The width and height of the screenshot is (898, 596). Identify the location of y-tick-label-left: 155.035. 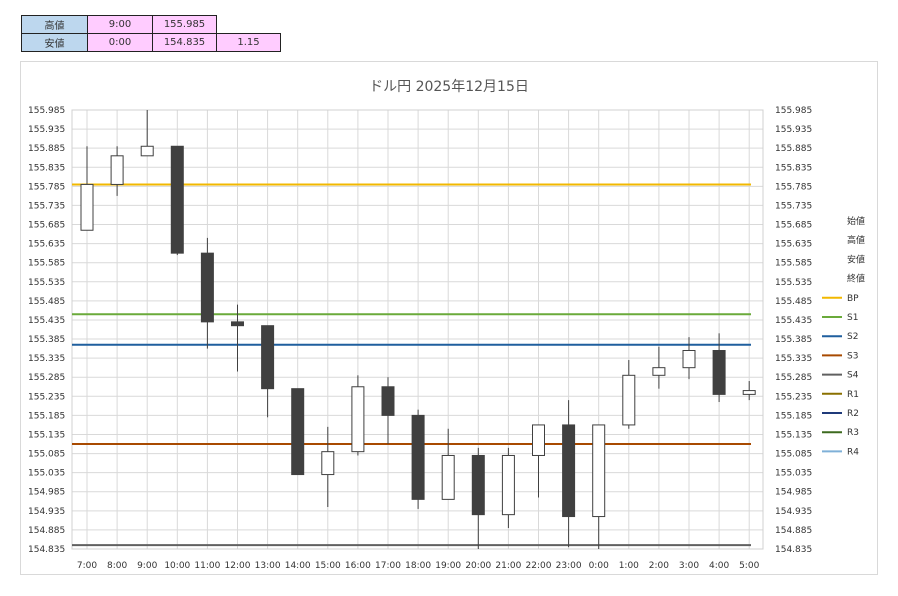
(46, 474).